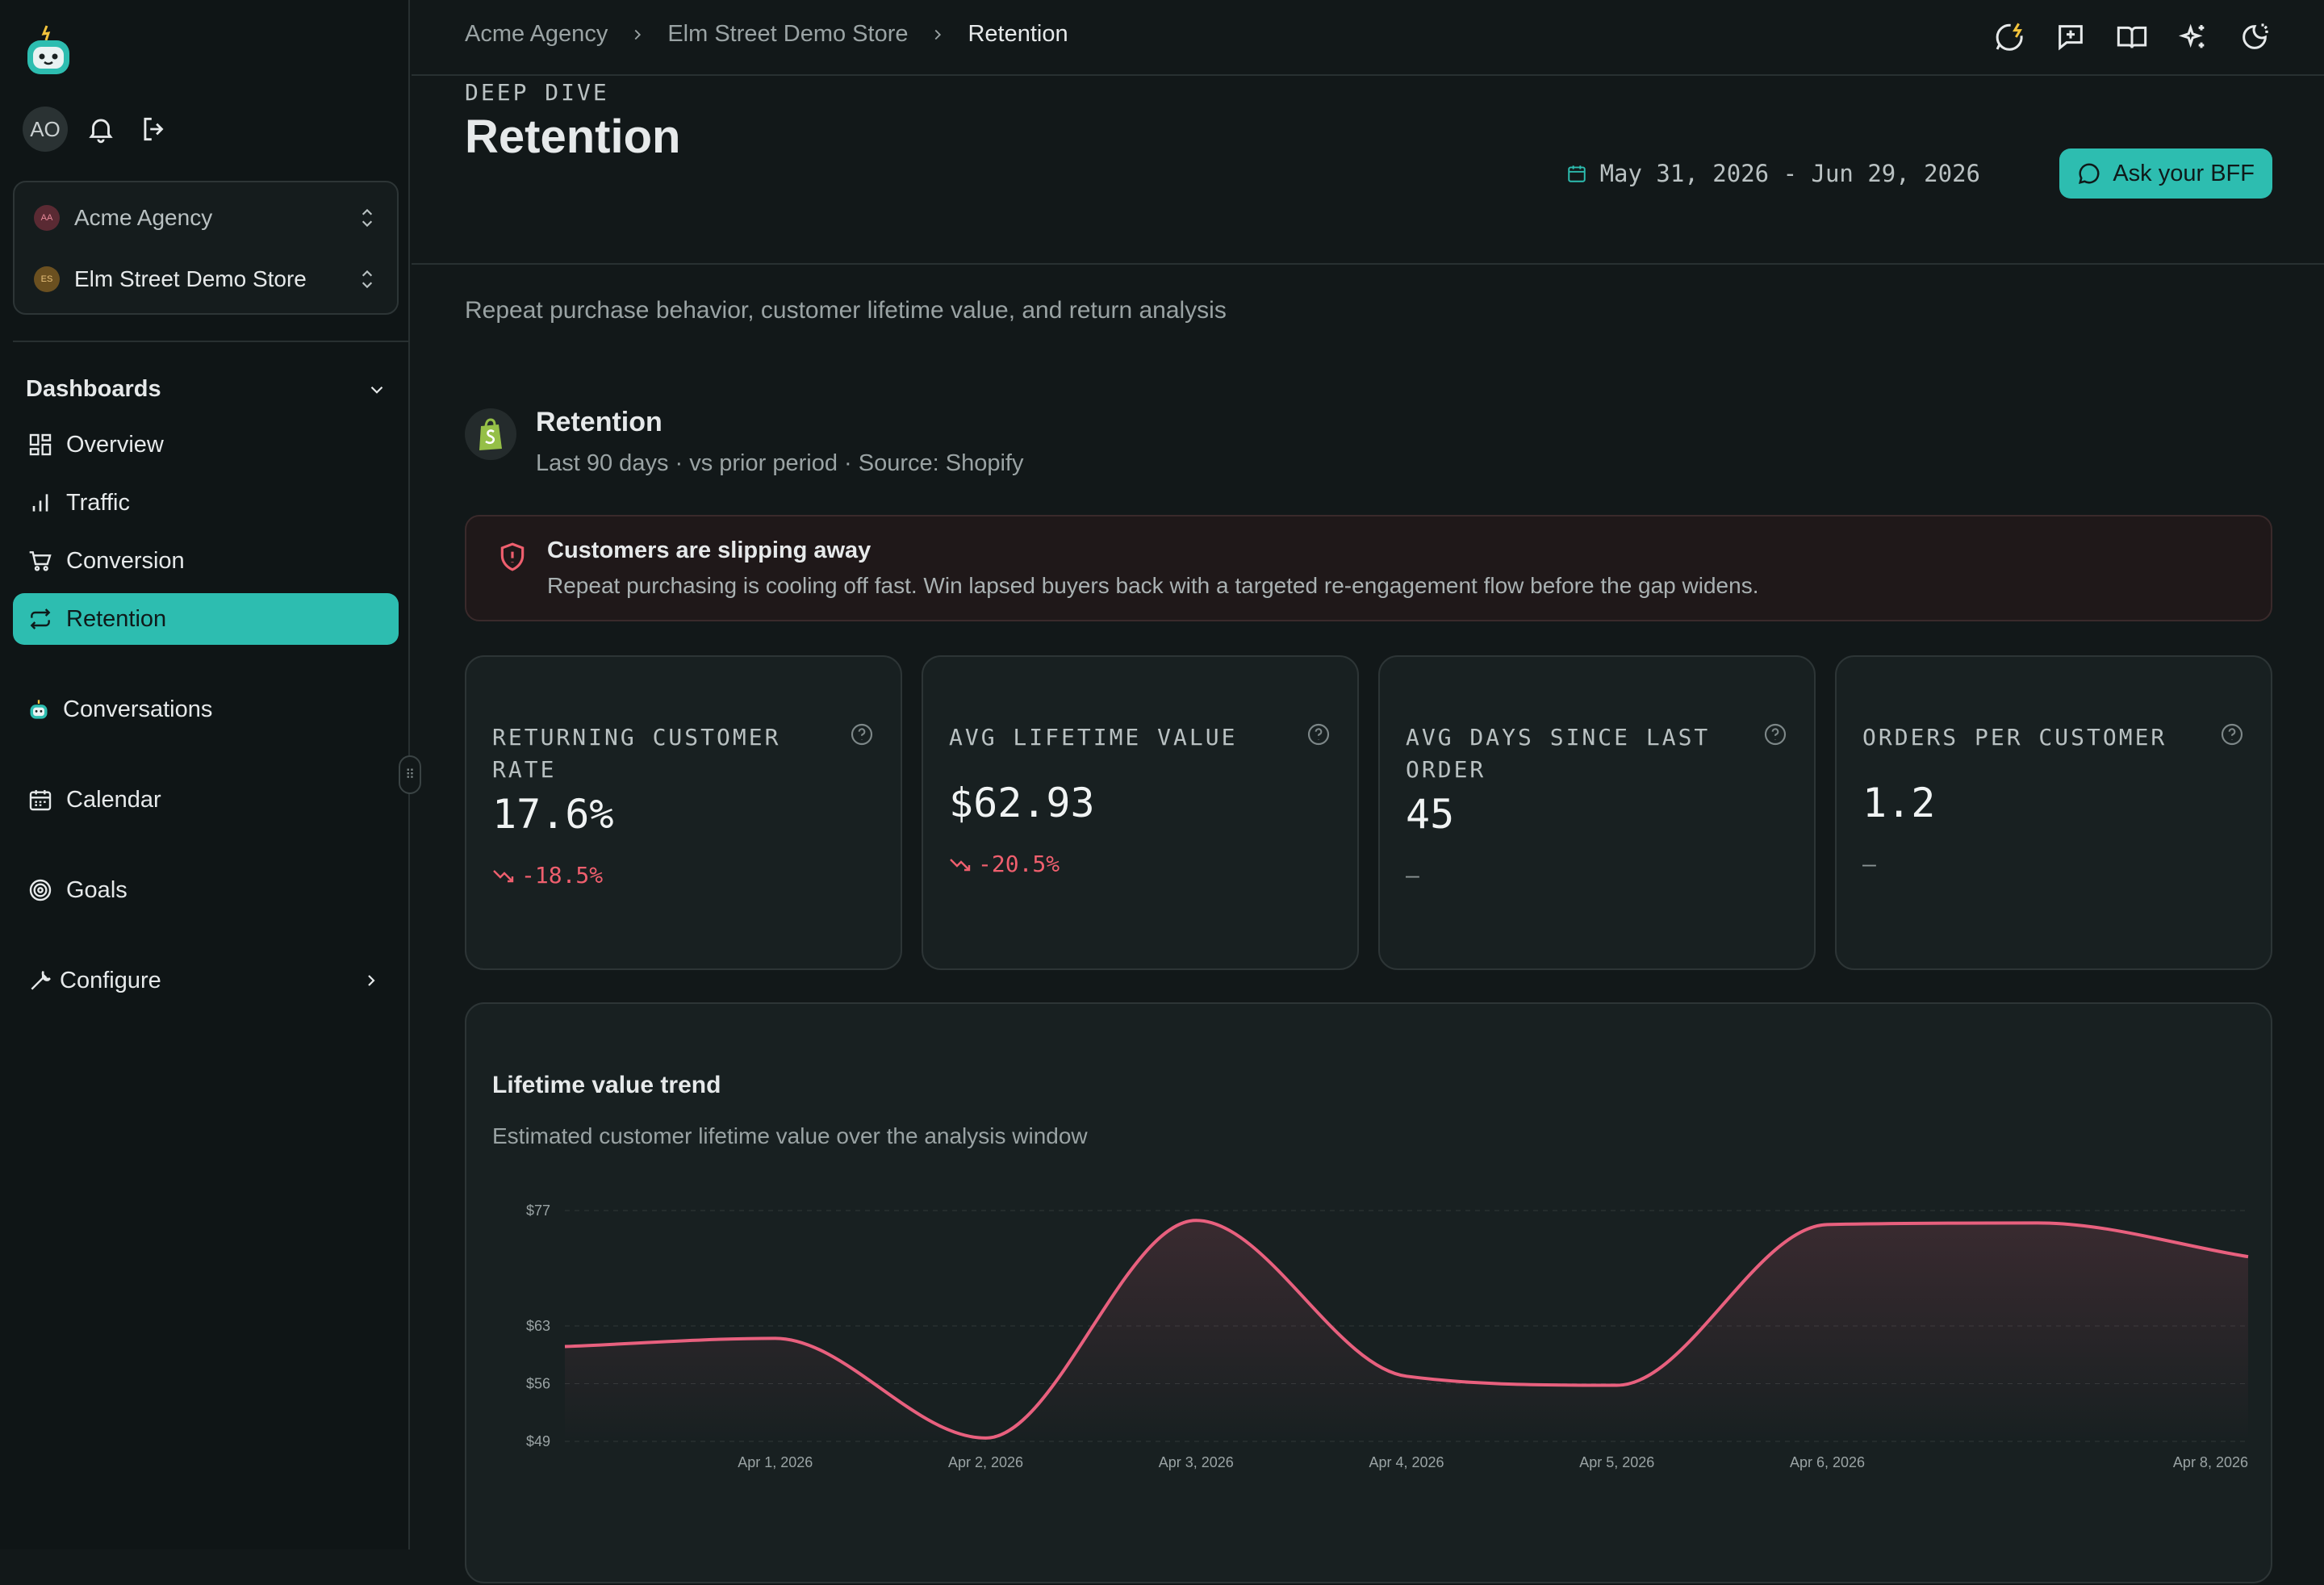  Describe the element at coordinates (2193, 37) in the screenshot. I see `sparkles-icon` at that location.